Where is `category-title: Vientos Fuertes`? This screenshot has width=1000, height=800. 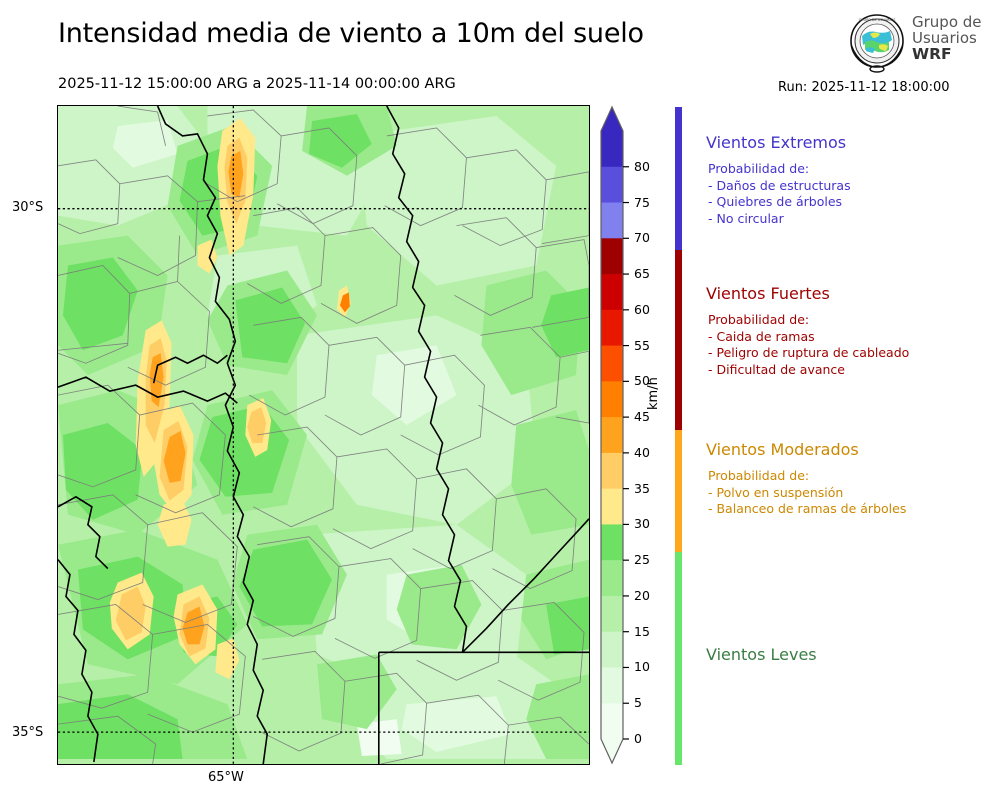
category-title: Vientos Fuertes is located at coordinates (768, 293).